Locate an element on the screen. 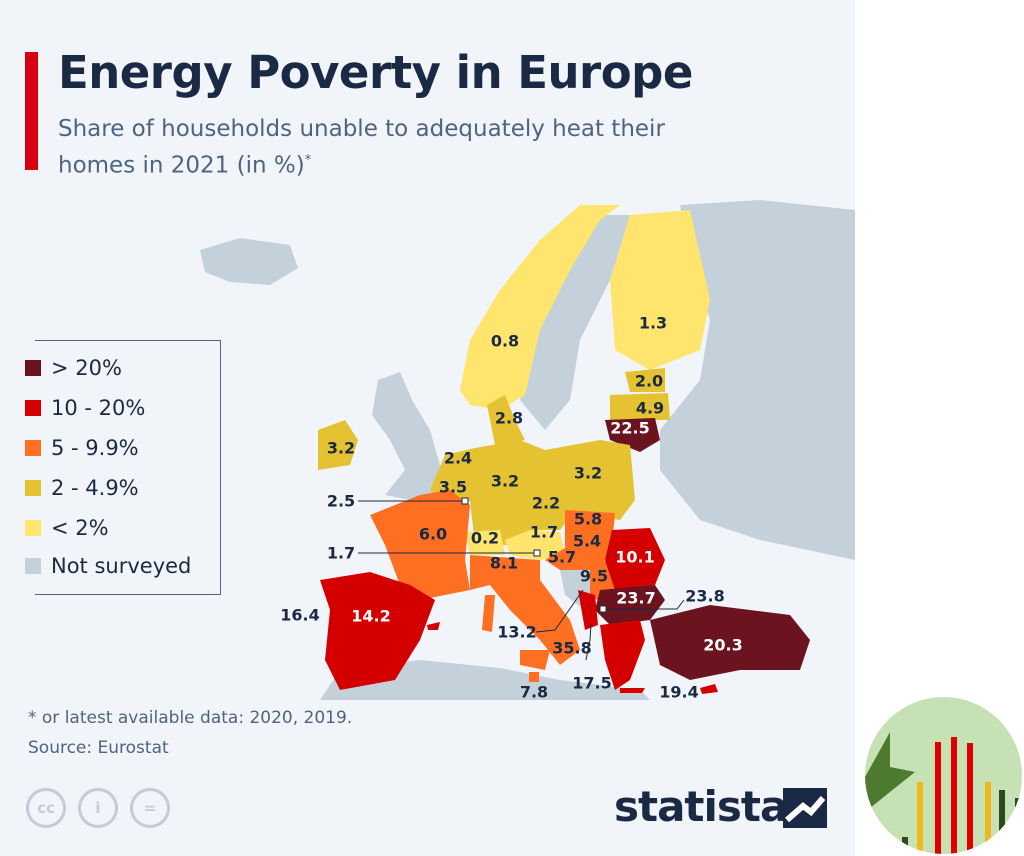  value-albania: 35.8 is located at coordinates (572, 648).